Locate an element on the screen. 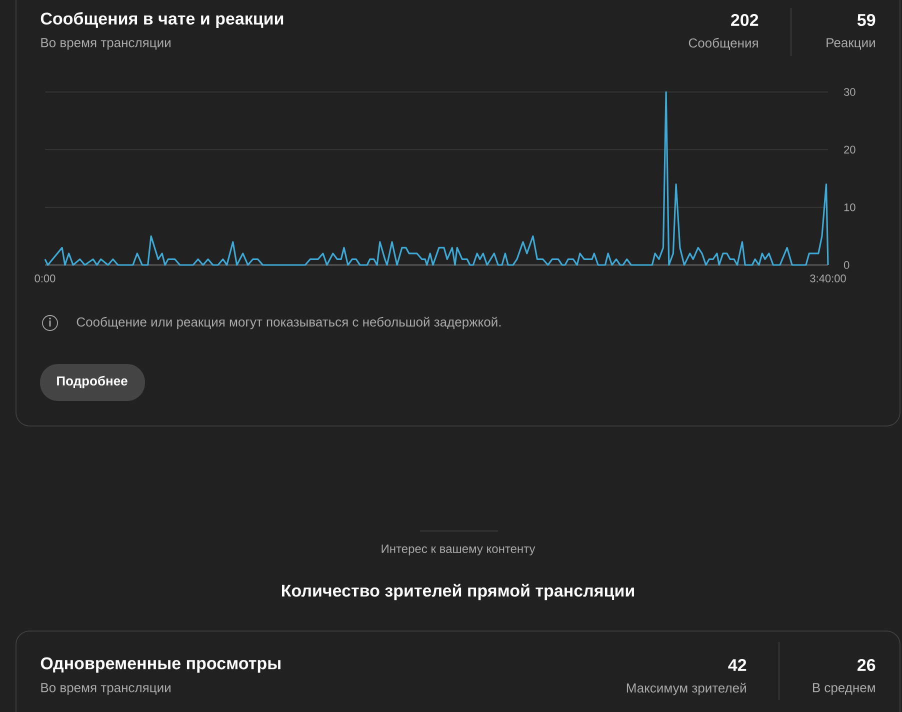 The height and width of the screenshot is (712, 902). text: 59 is located at coordinates (866, 20).